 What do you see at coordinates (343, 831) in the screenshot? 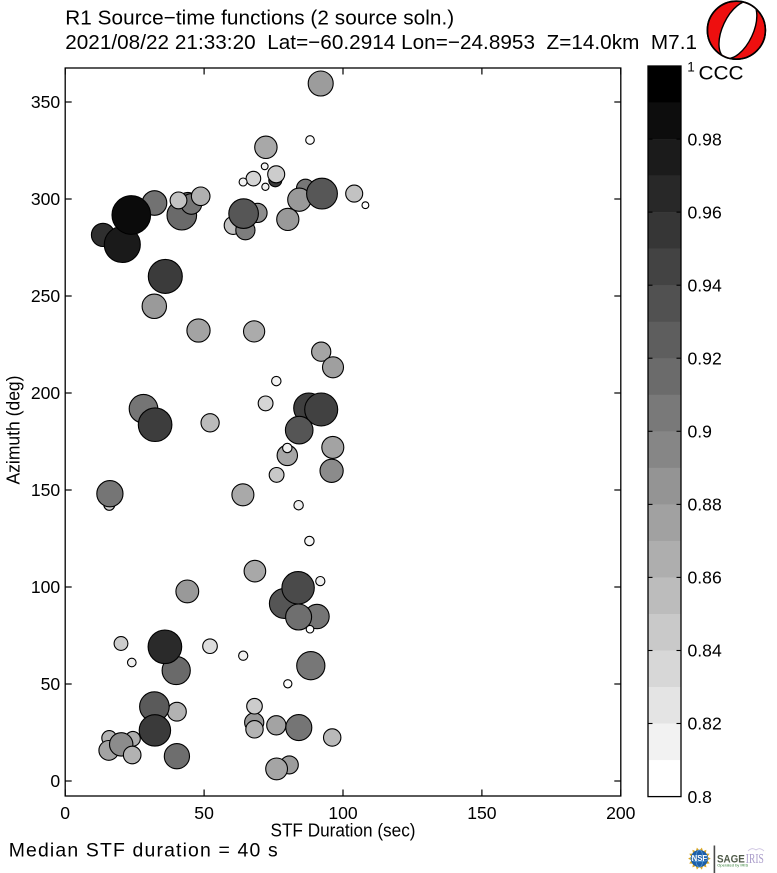
I see `svg-text: STF Duration (sec)` at bounding box center [343, 831].